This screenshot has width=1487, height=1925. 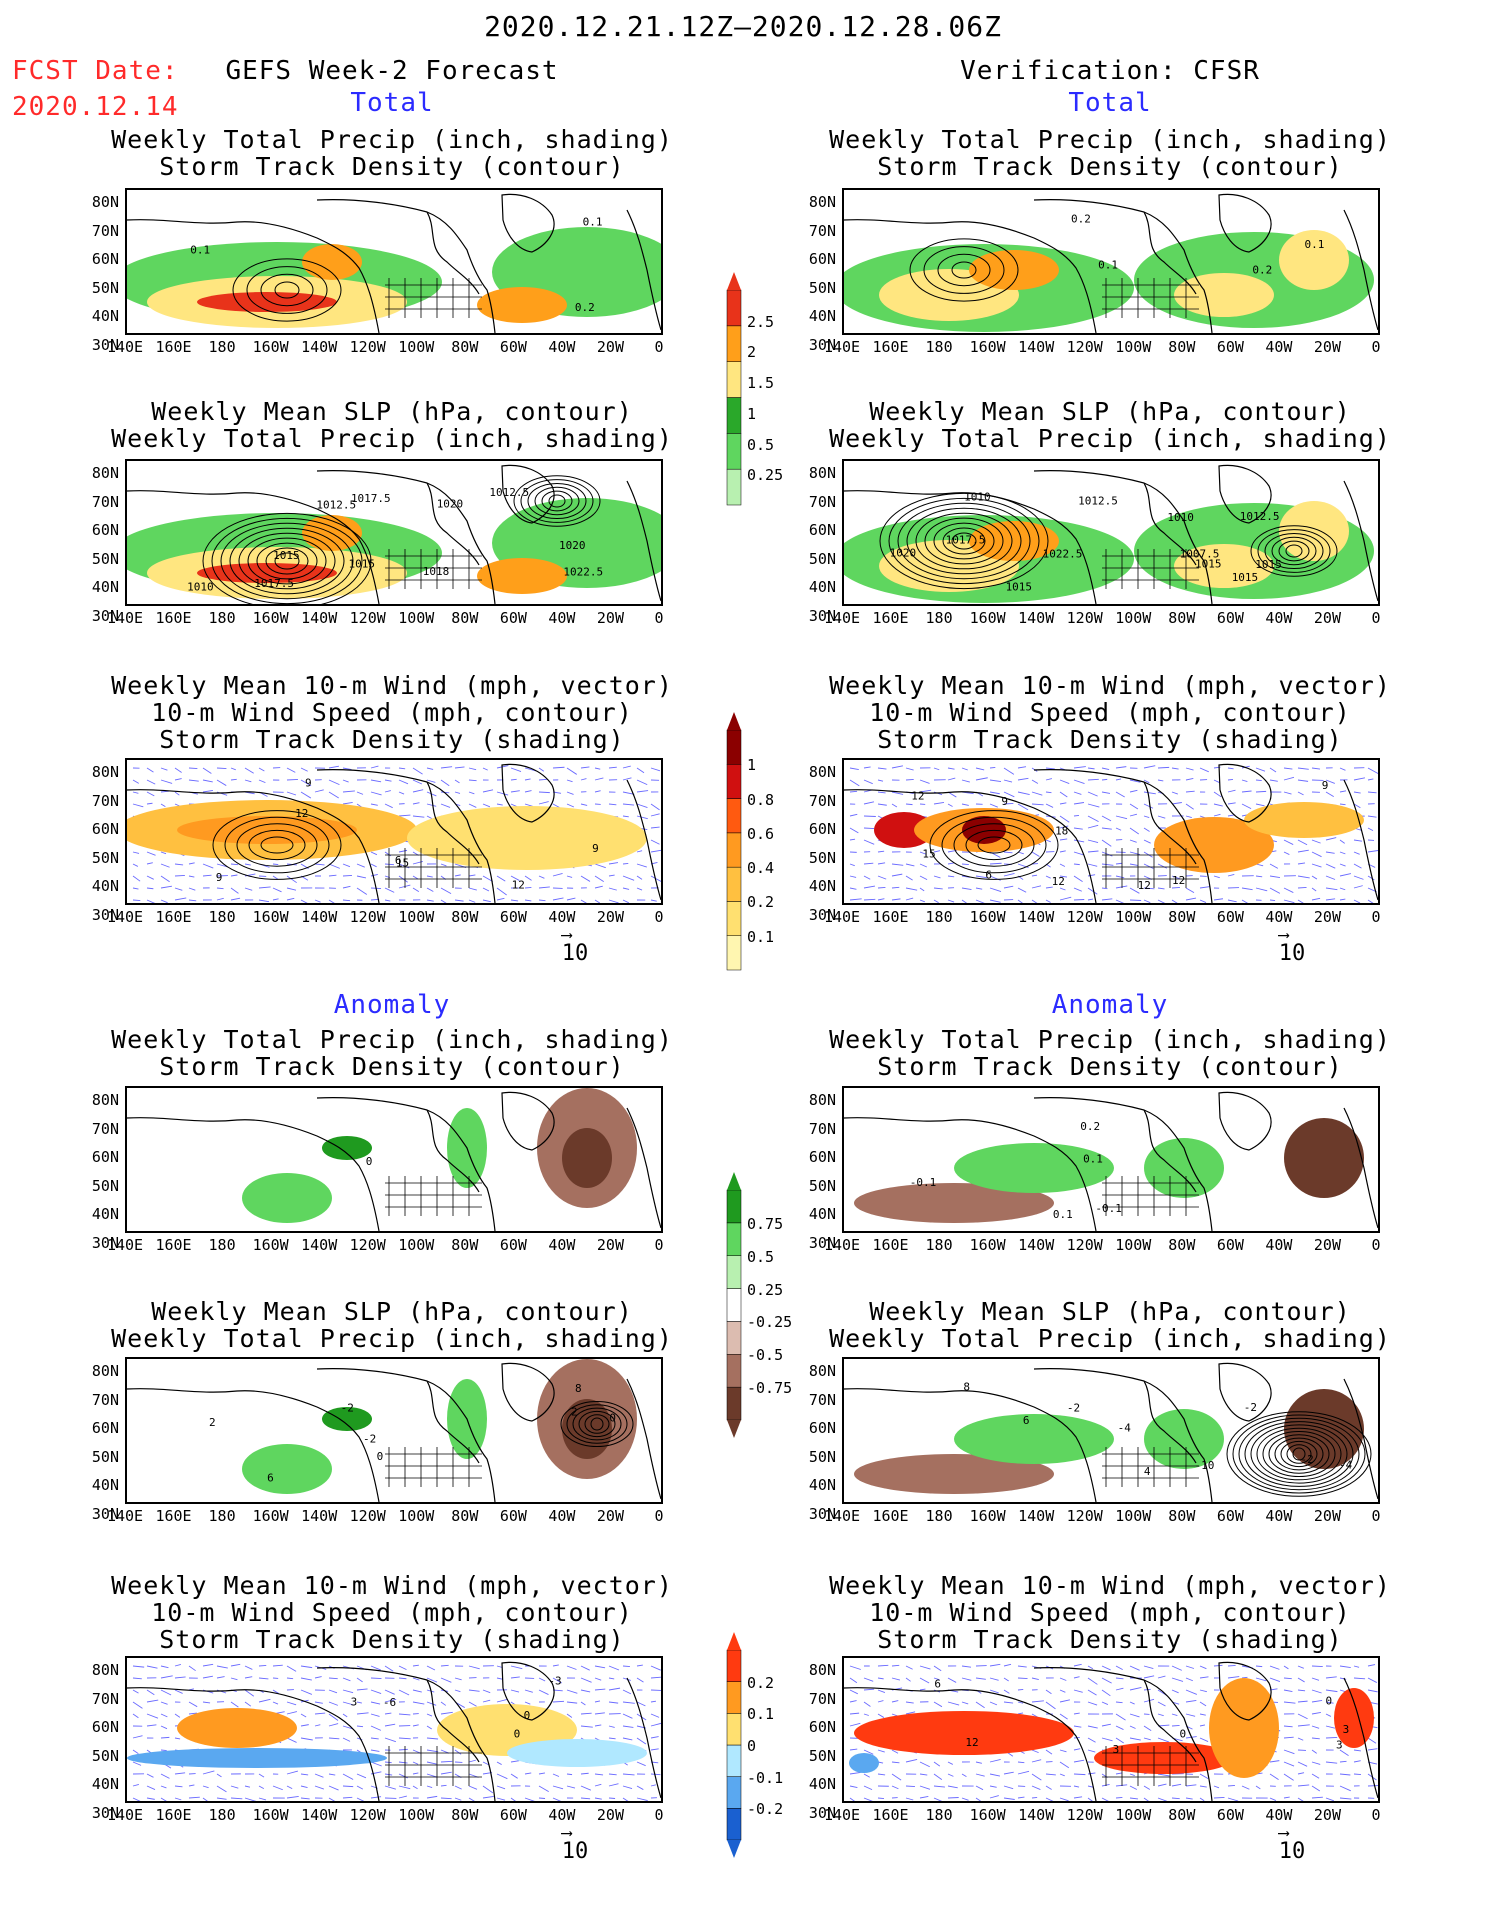 What do you see at coordinates (1346, 1465) in the screenshot?
I see `contour-label: -4` at bounding box center [1346, 1465].